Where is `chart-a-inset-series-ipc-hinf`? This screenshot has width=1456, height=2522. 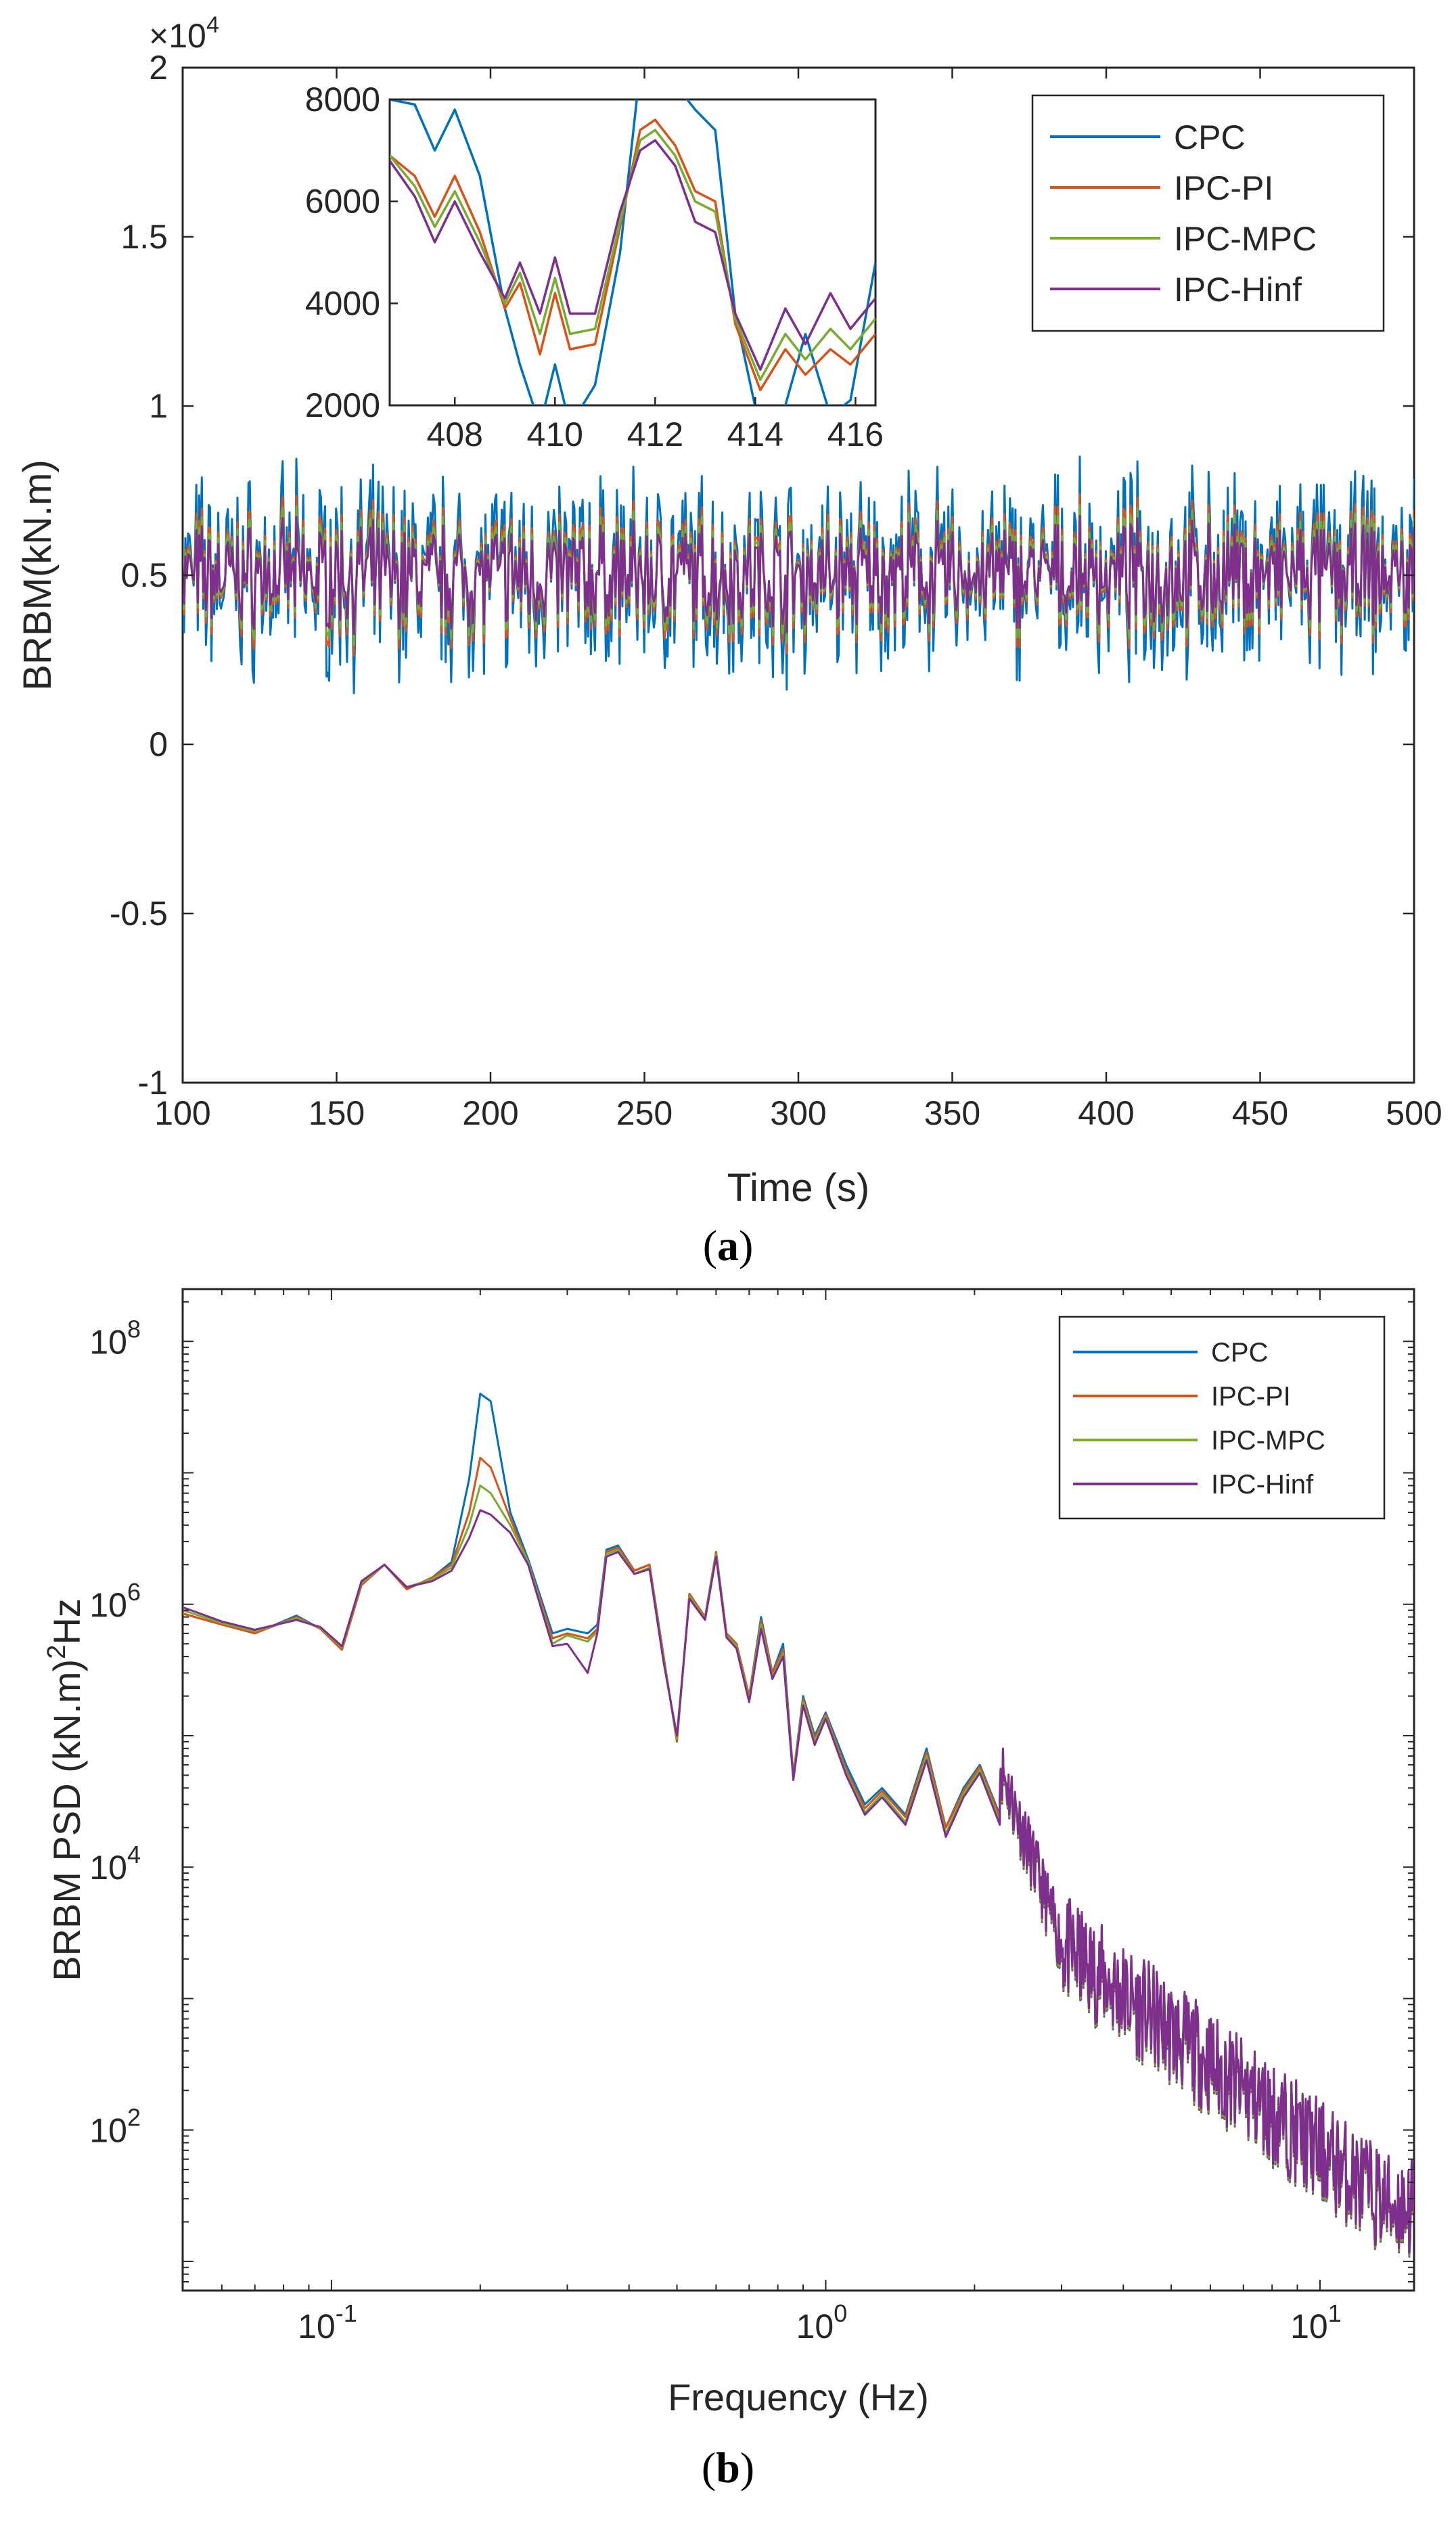 chart-a-inset-series-ipc-hinf is located at coordinates (632, 255).